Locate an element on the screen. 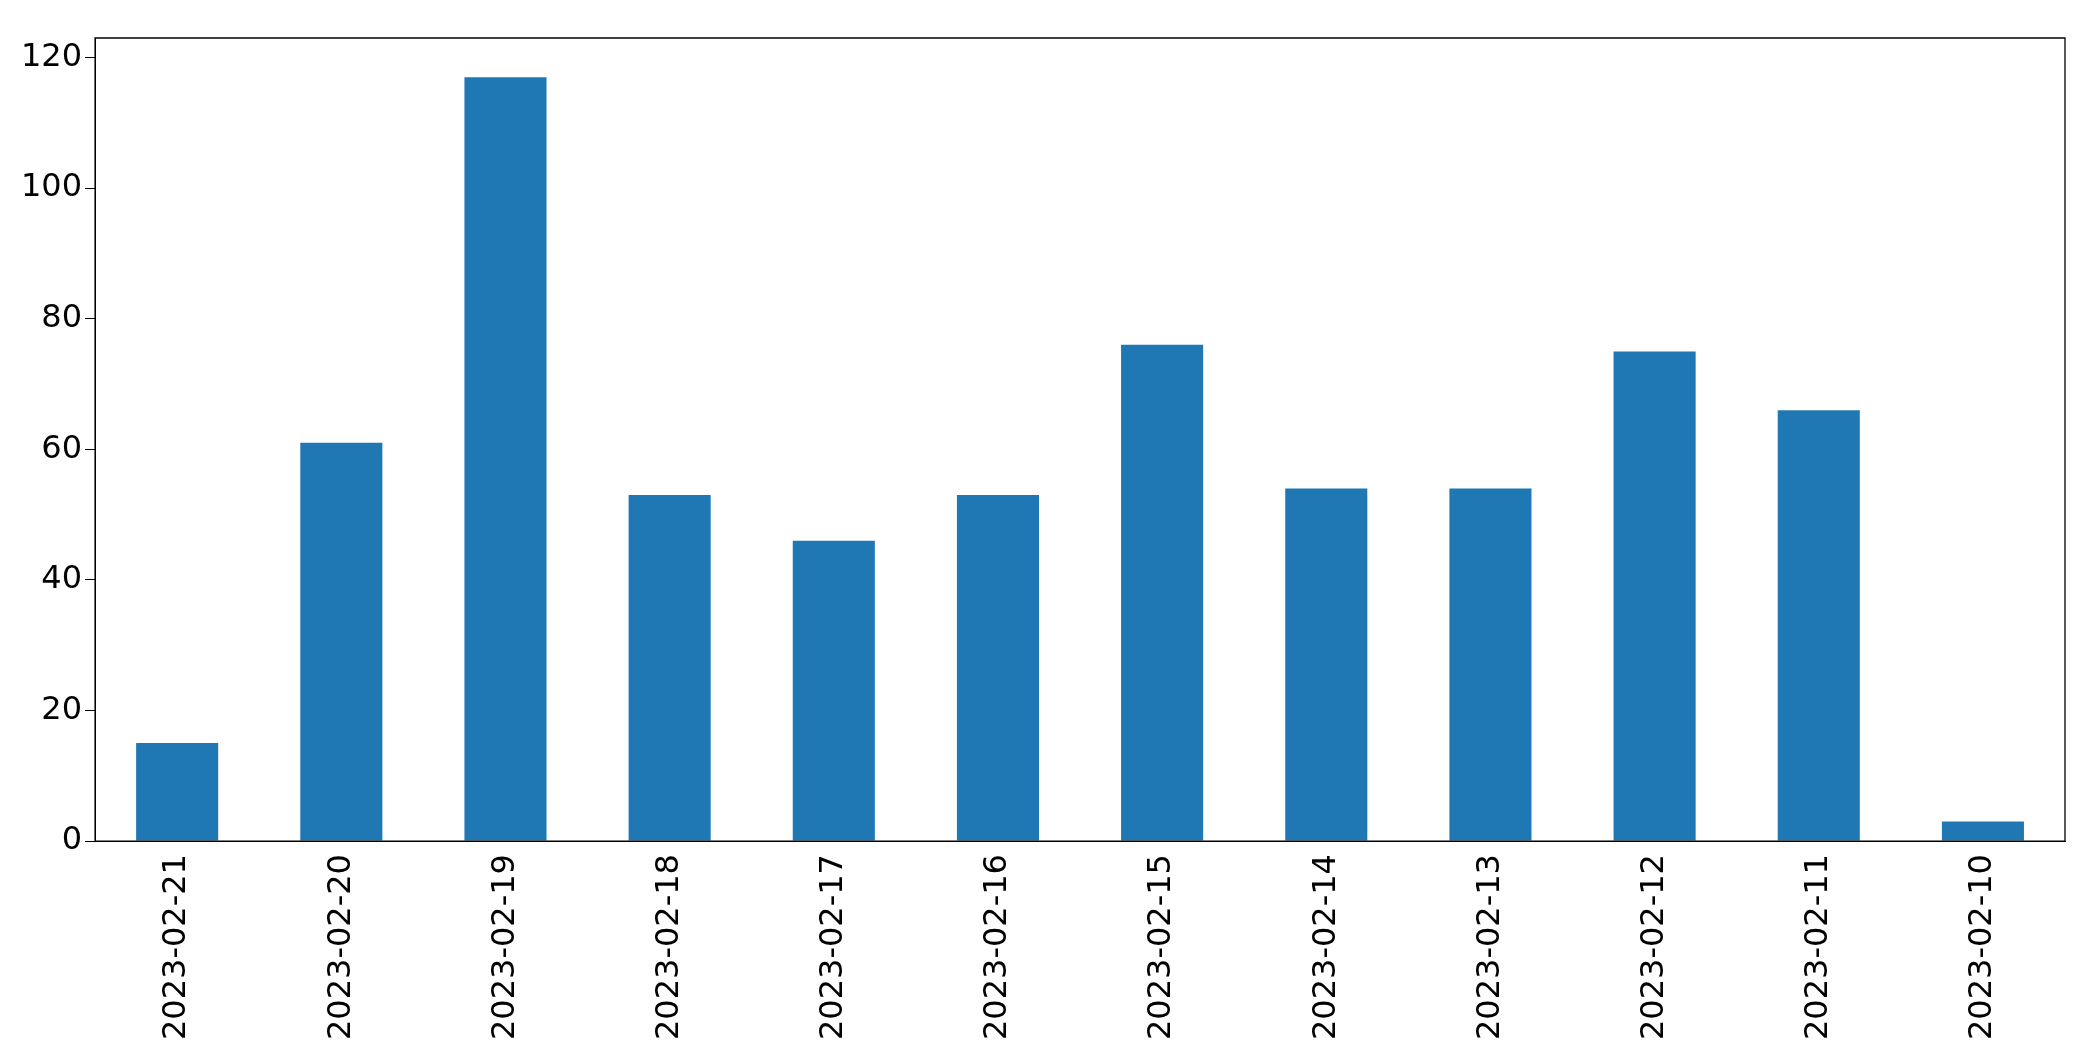  x-tick-label: 2023-02-16 is located at coordinates (995, 947).